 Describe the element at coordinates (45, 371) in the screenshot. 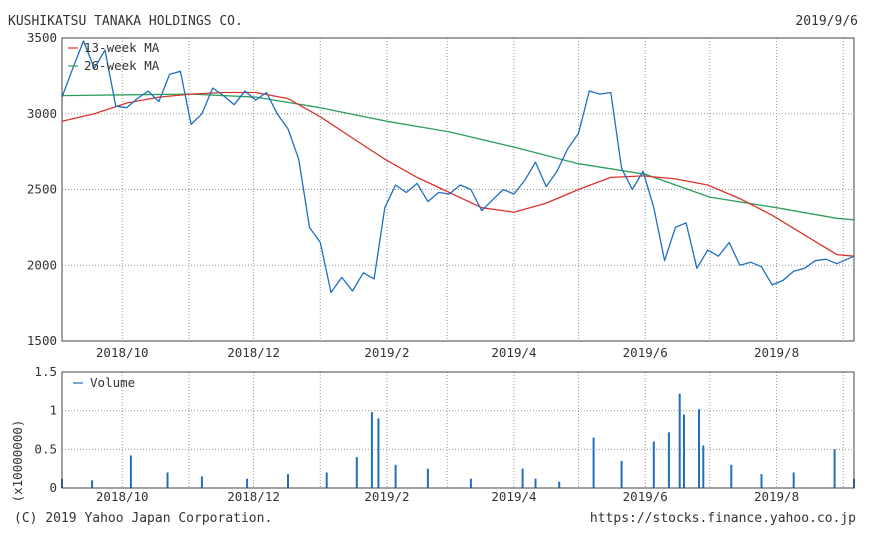

I see `volume-y-tick-label: 1.5` at that location.